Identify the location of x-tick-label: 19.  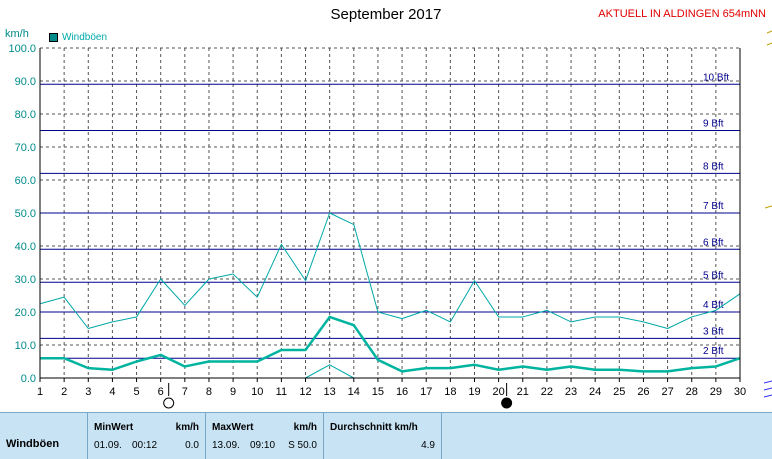
(474, 392).